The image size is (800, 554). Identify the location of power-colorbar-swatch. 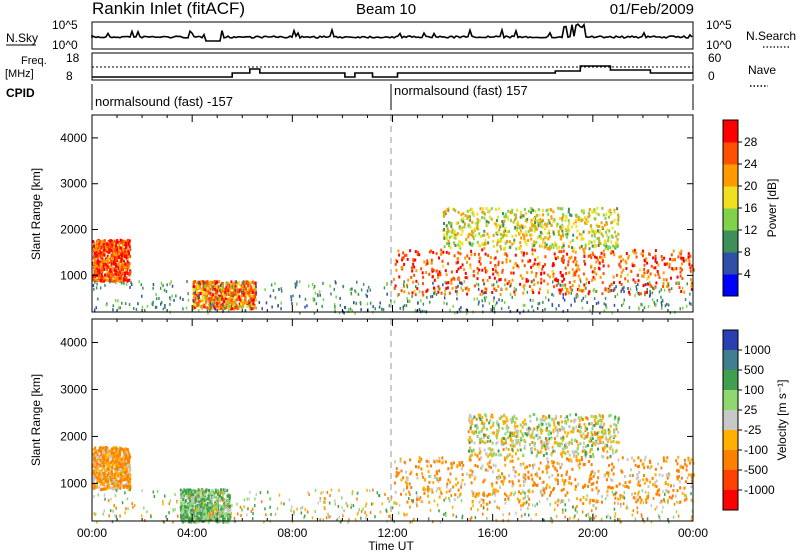
(730, 197).